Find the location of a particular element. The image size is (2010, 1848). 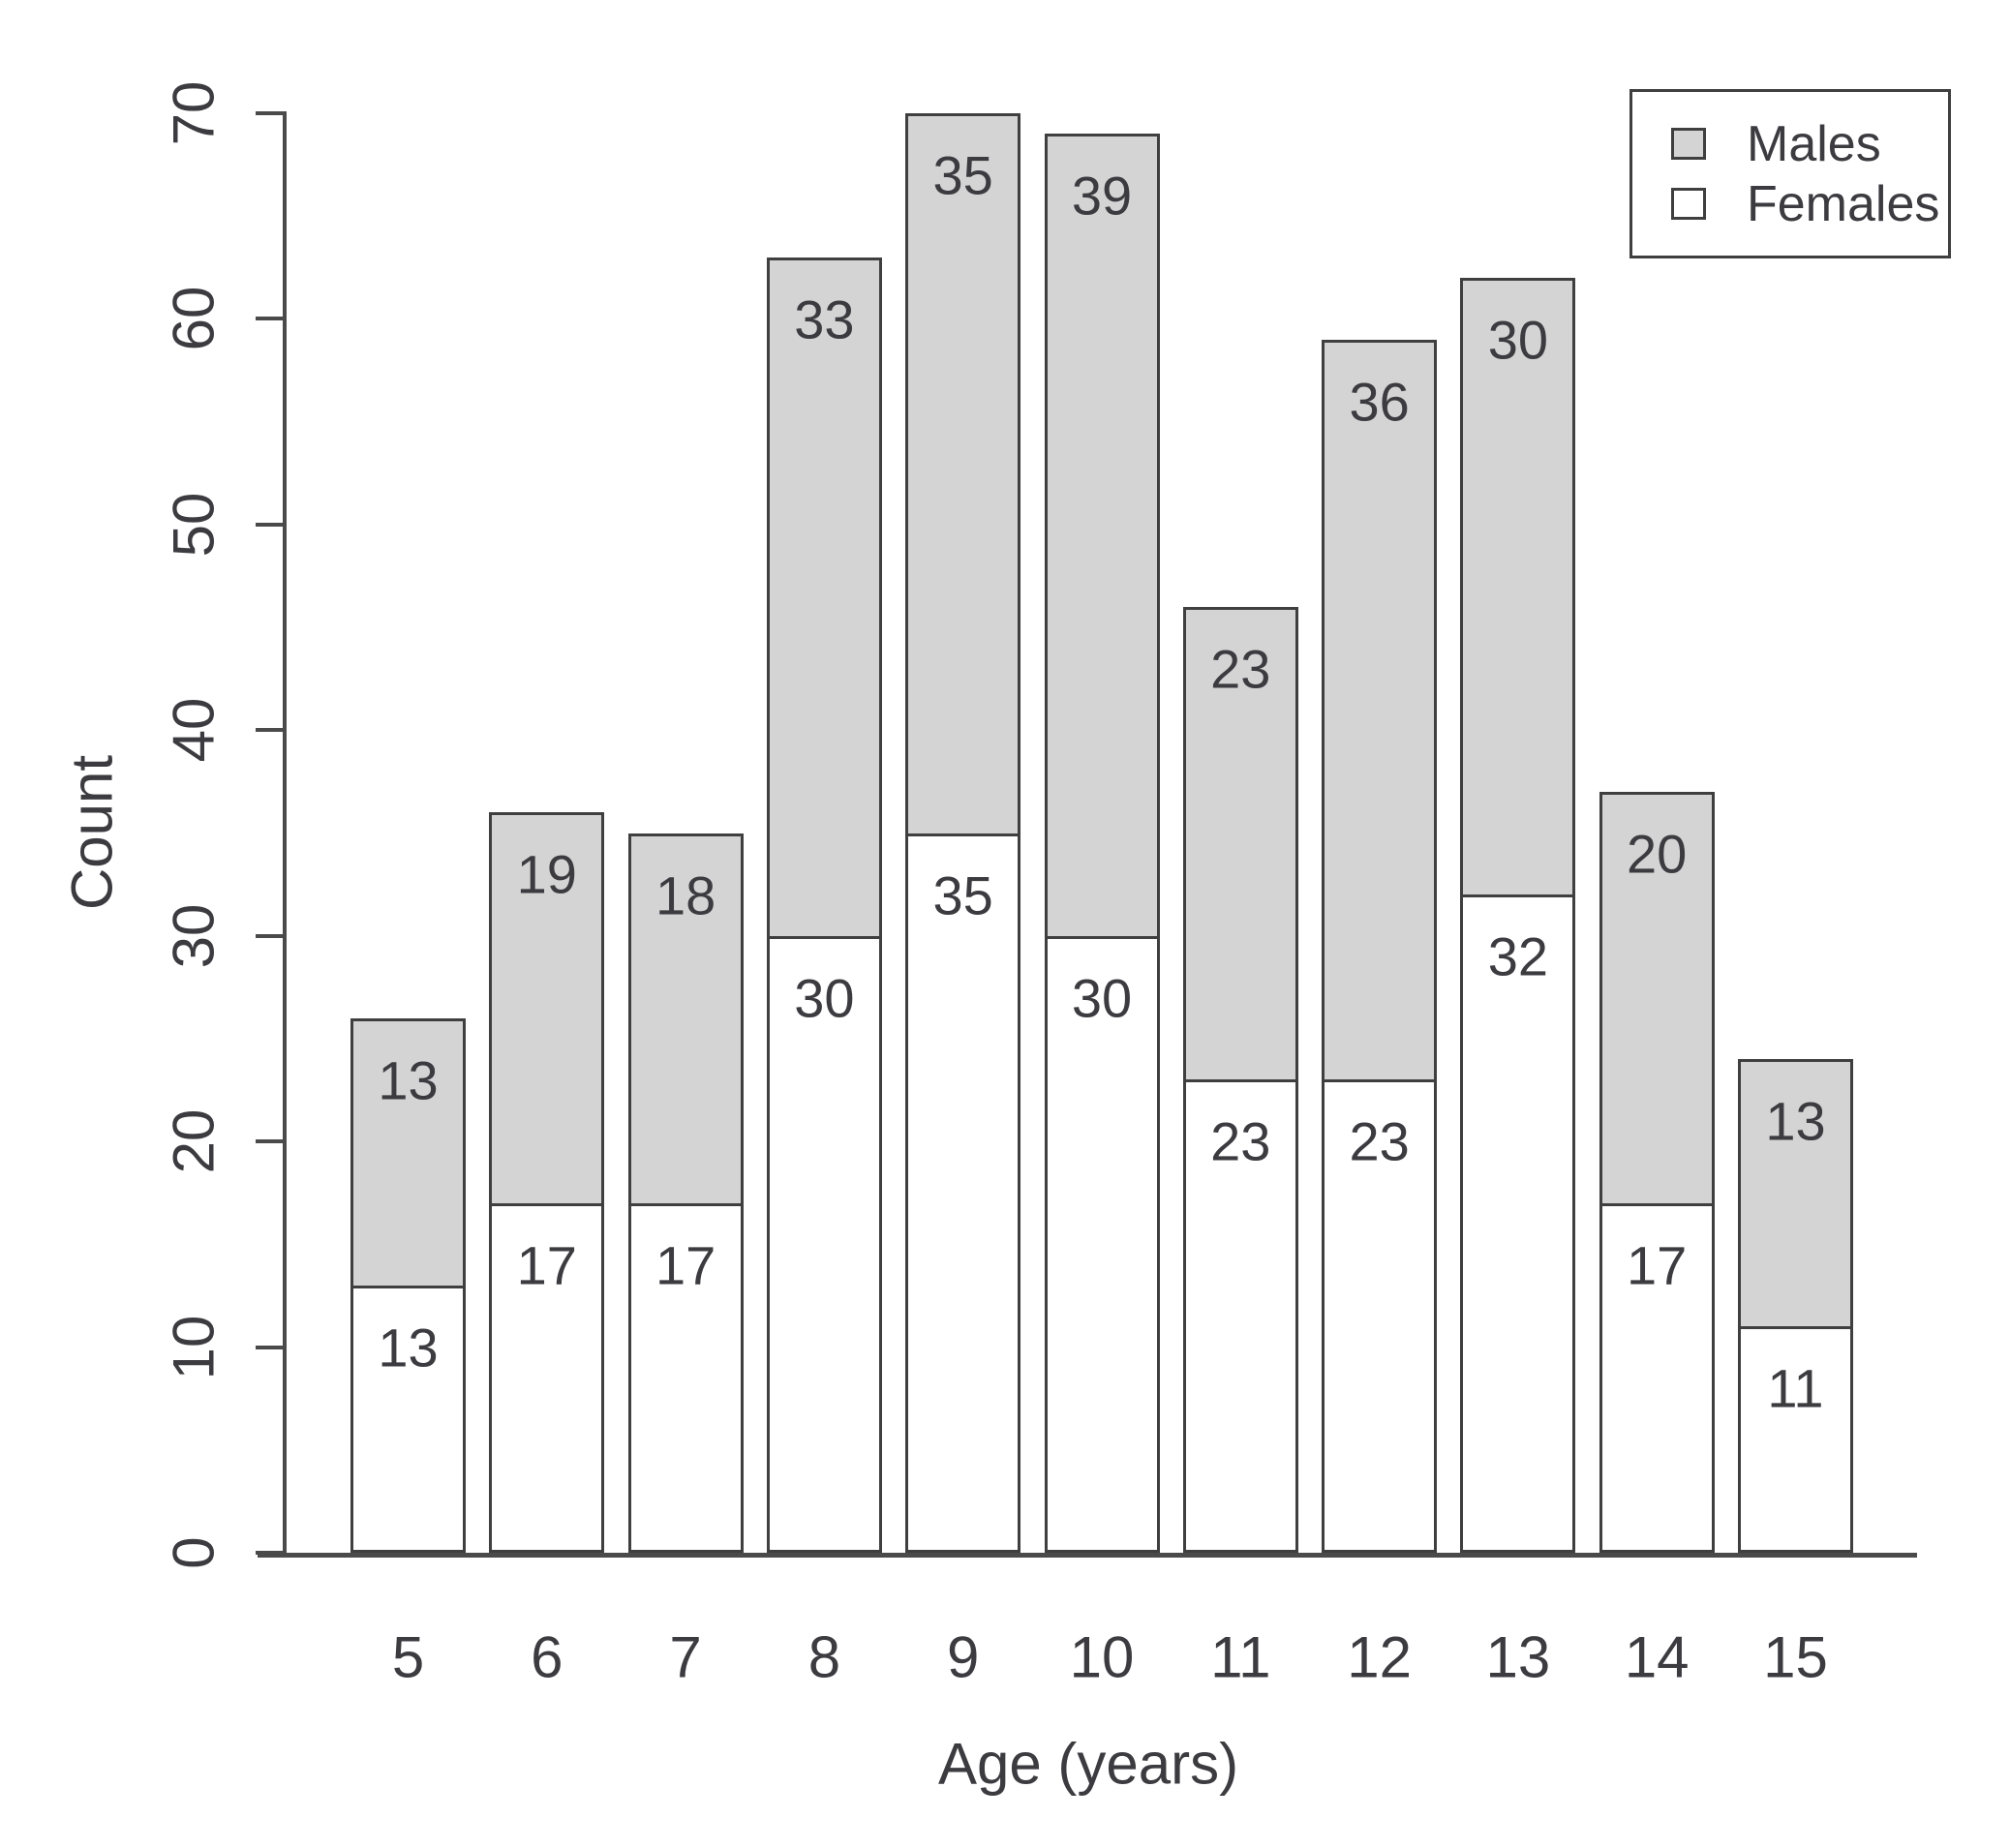

females-value-label-age-5: 13 is located at coordinates (409, 1347).